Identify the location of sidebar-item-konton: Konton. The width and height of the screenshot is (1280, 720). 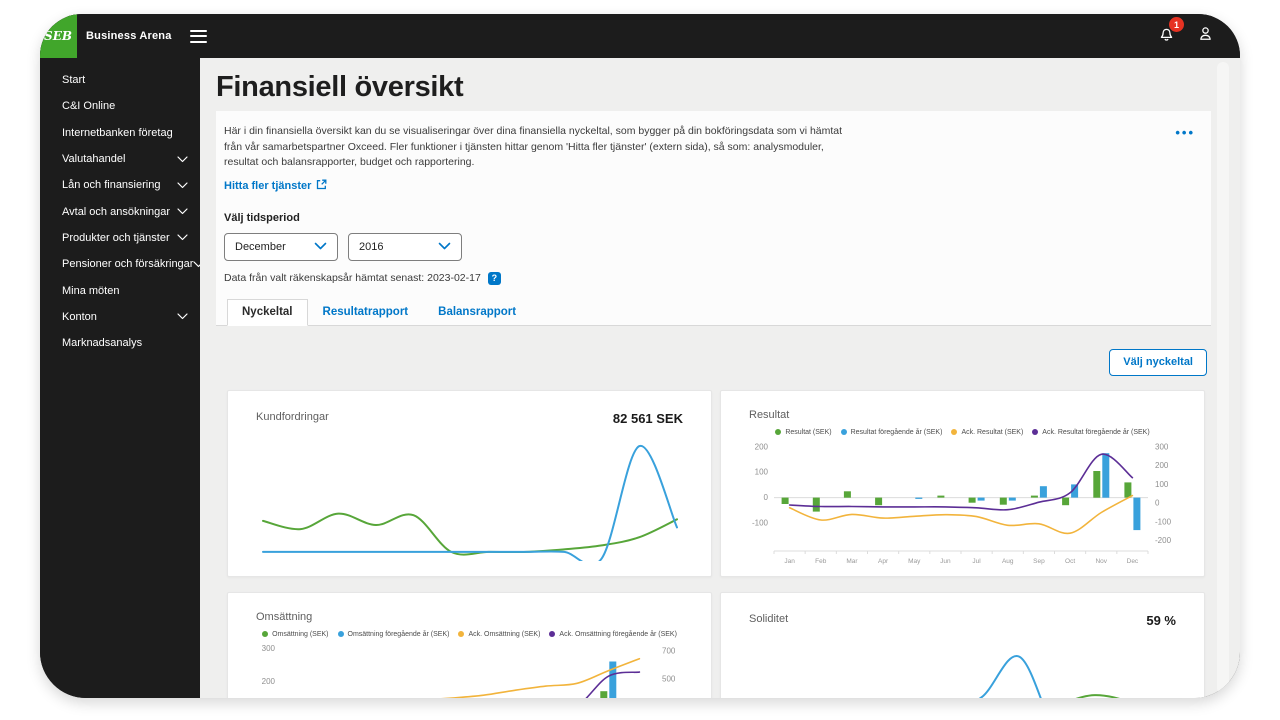
(120, 317).